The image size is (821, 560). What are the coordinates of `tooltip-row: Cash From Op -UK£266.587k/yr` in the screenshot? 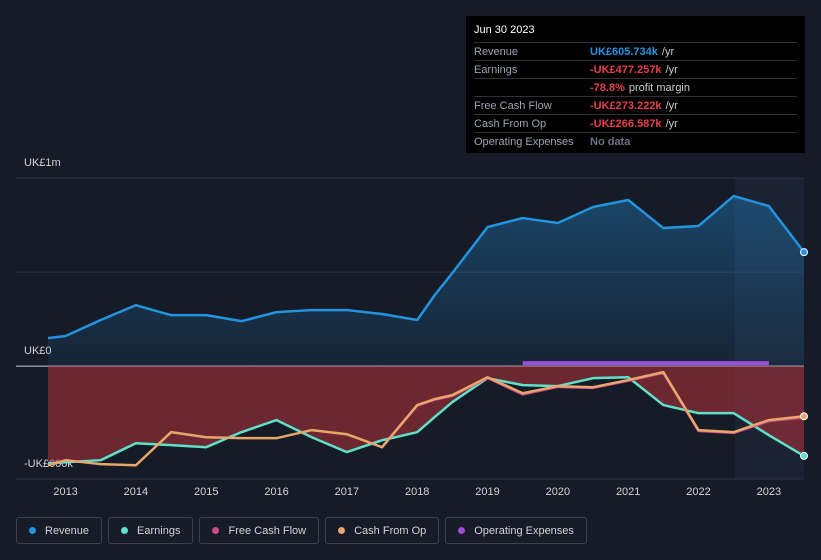 It's located at (635, 123).